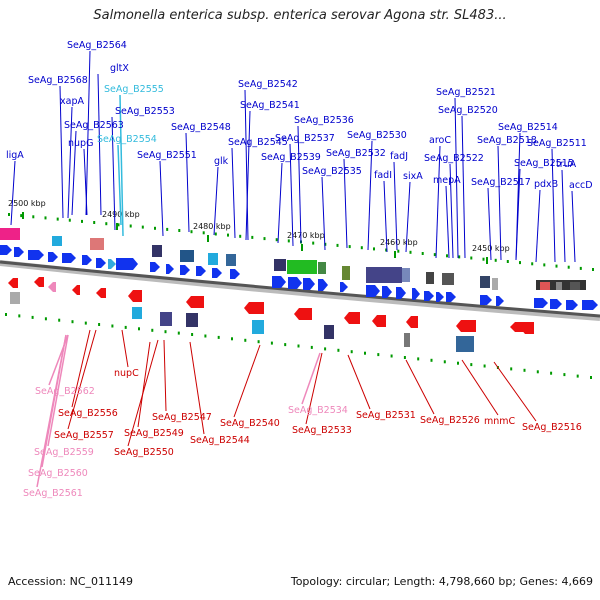 The height and width of the screenshot is (600, 600). Describe the element at coordinates (383, 175) in the screenshot. I see `gene-label-forward: fadI` at that location.